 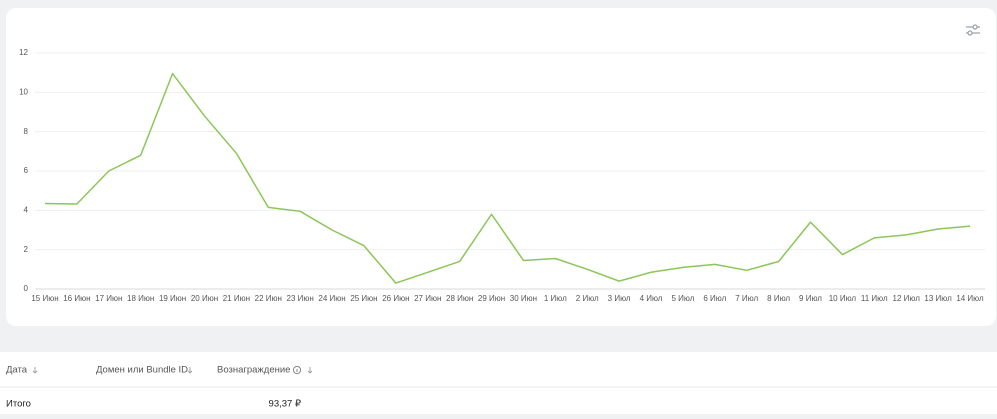 I want to click on settings-icon, so click(x=973, y=30).